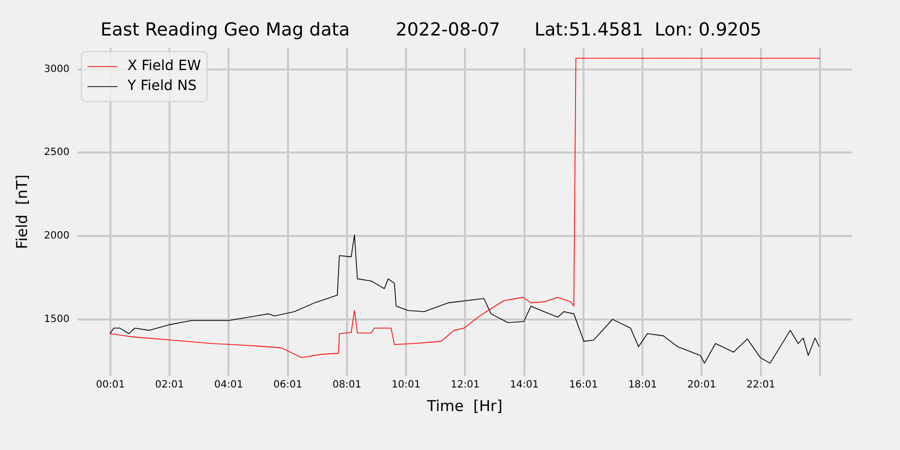  Describe the element at coordinates (57, 152) in the screenshot. I see `y-tick-label: 2500` at that location.